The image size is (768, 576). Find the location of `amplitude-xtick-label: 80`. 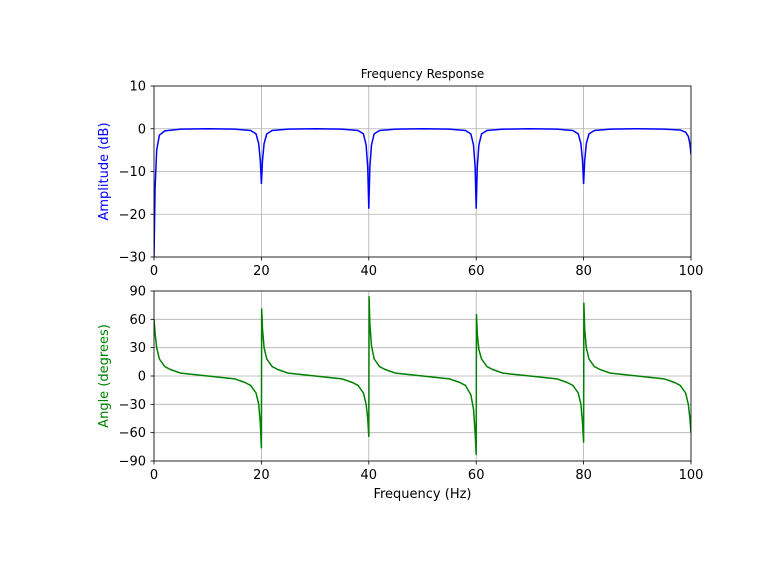

amplitude-xtick-label: 80 is located at coordinates (583, 271).